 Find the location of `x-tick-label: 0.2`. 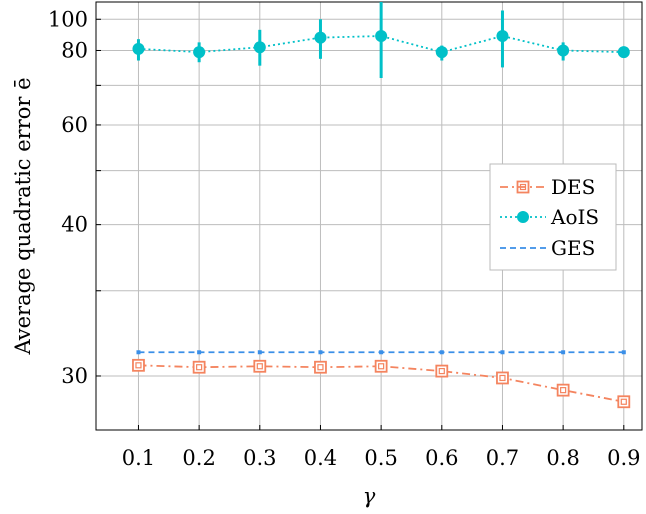

x-tick-label: 0.2 is located at coordinates (198, 458).